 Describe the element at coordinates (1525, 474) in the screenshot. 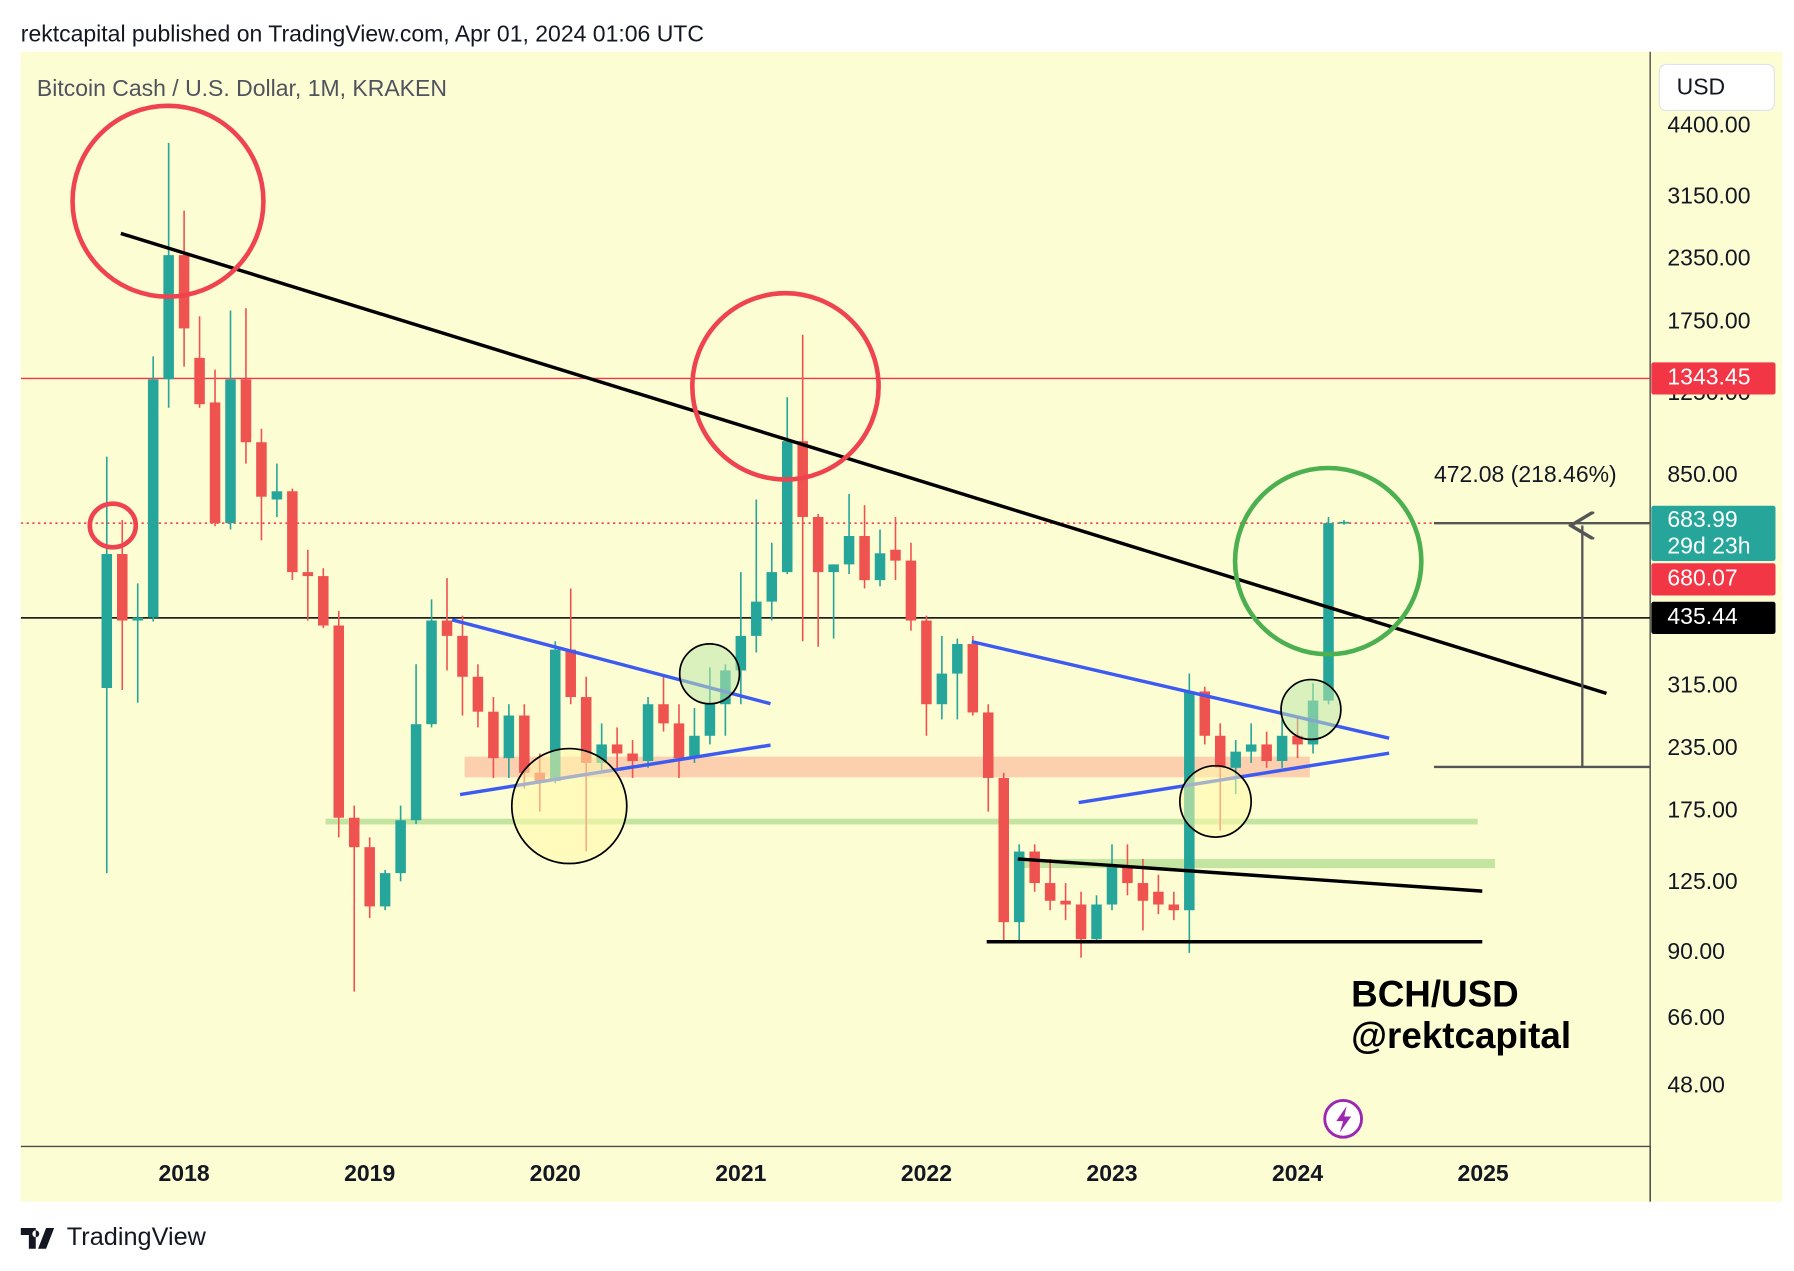

I see `measure-label: 472.08 (218.46%)` at that location.